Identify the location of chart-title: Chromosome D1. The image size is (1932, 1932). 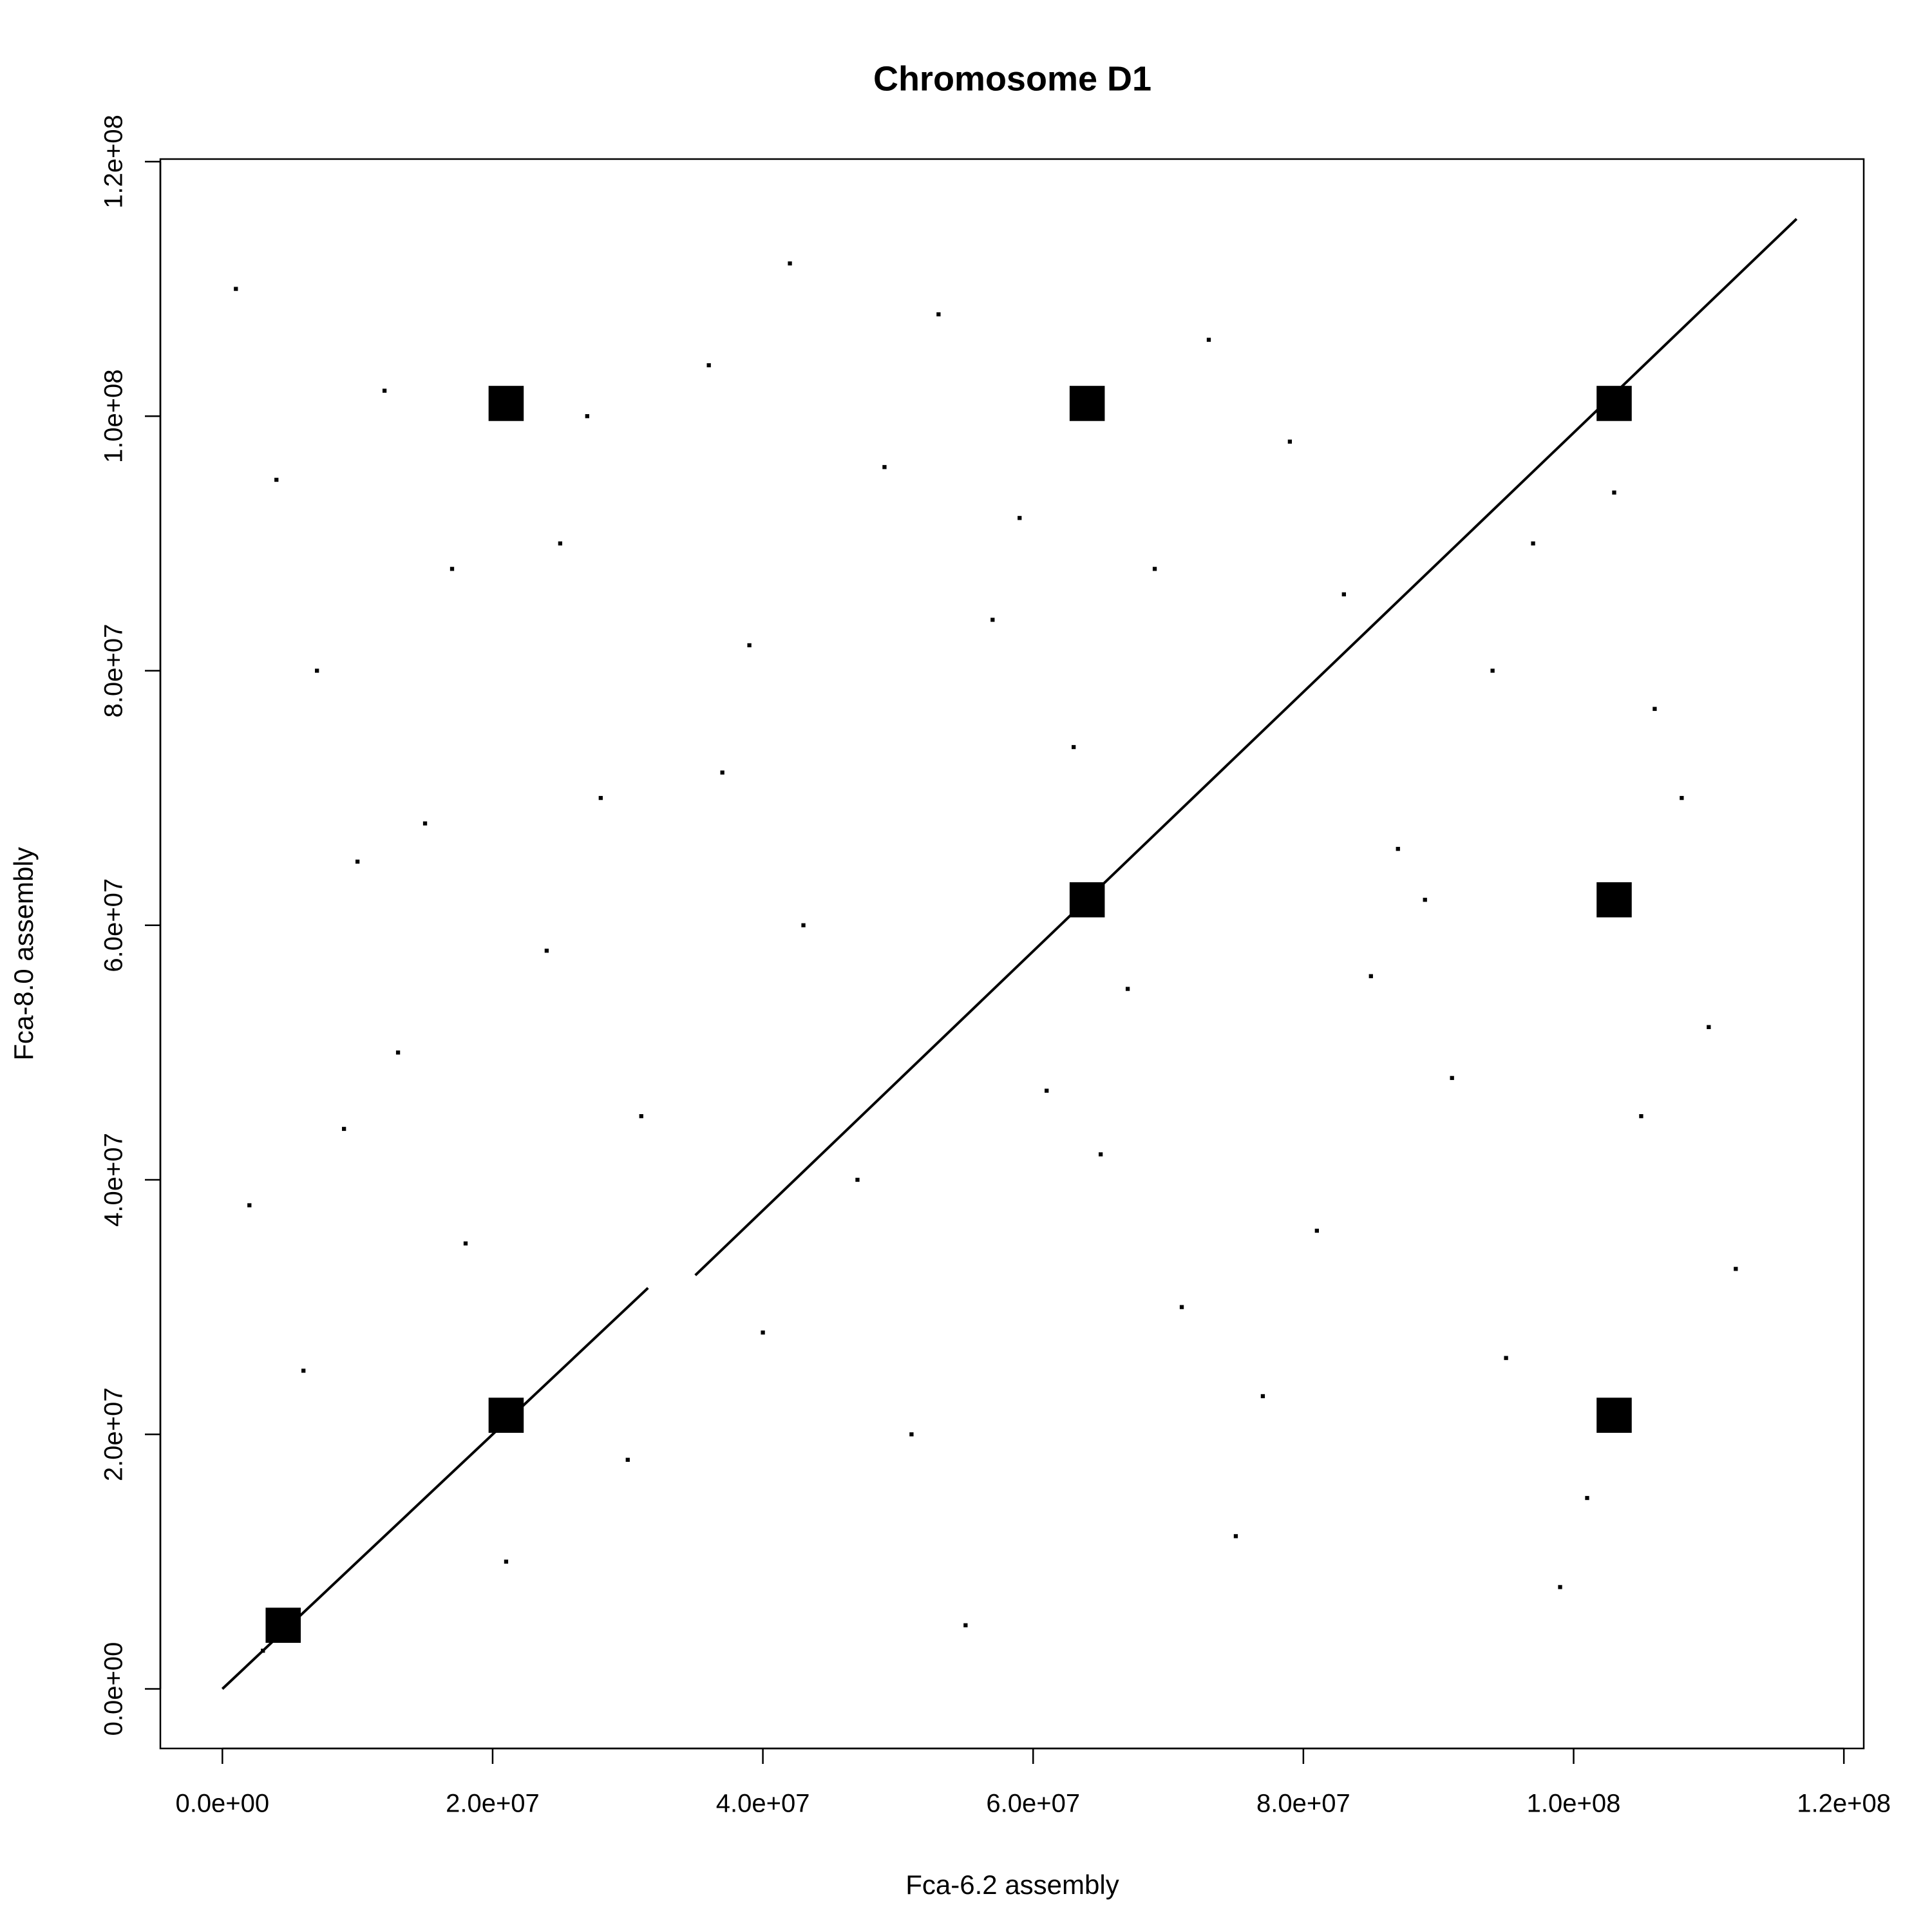
(1012, 78).